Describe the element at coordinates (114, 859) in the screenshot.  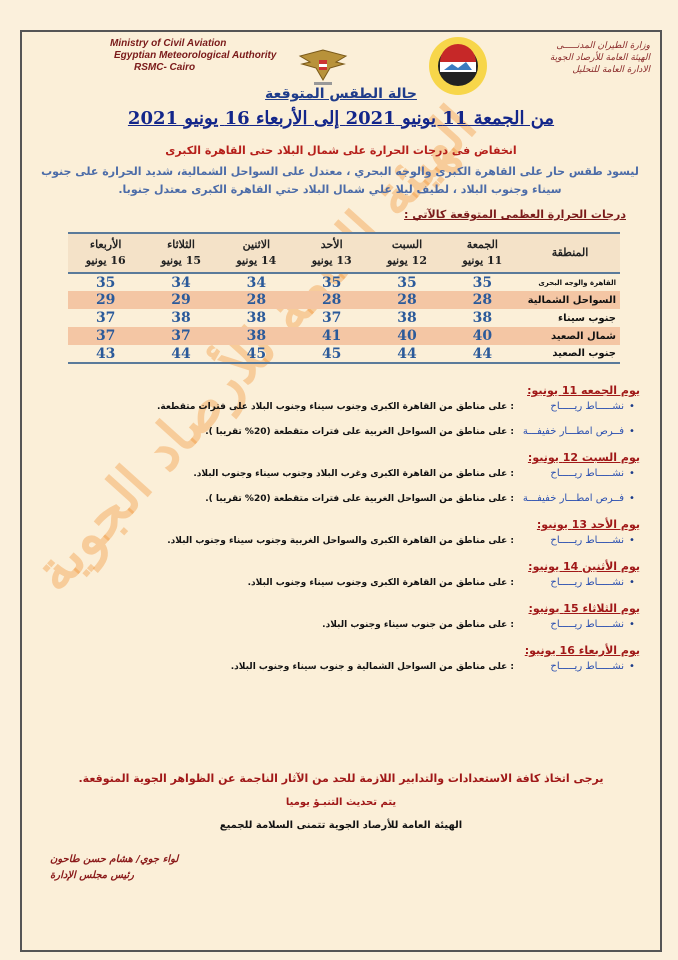
I see `signatory-name: لواء جوي/ هشام حسن طاحون` at that location.